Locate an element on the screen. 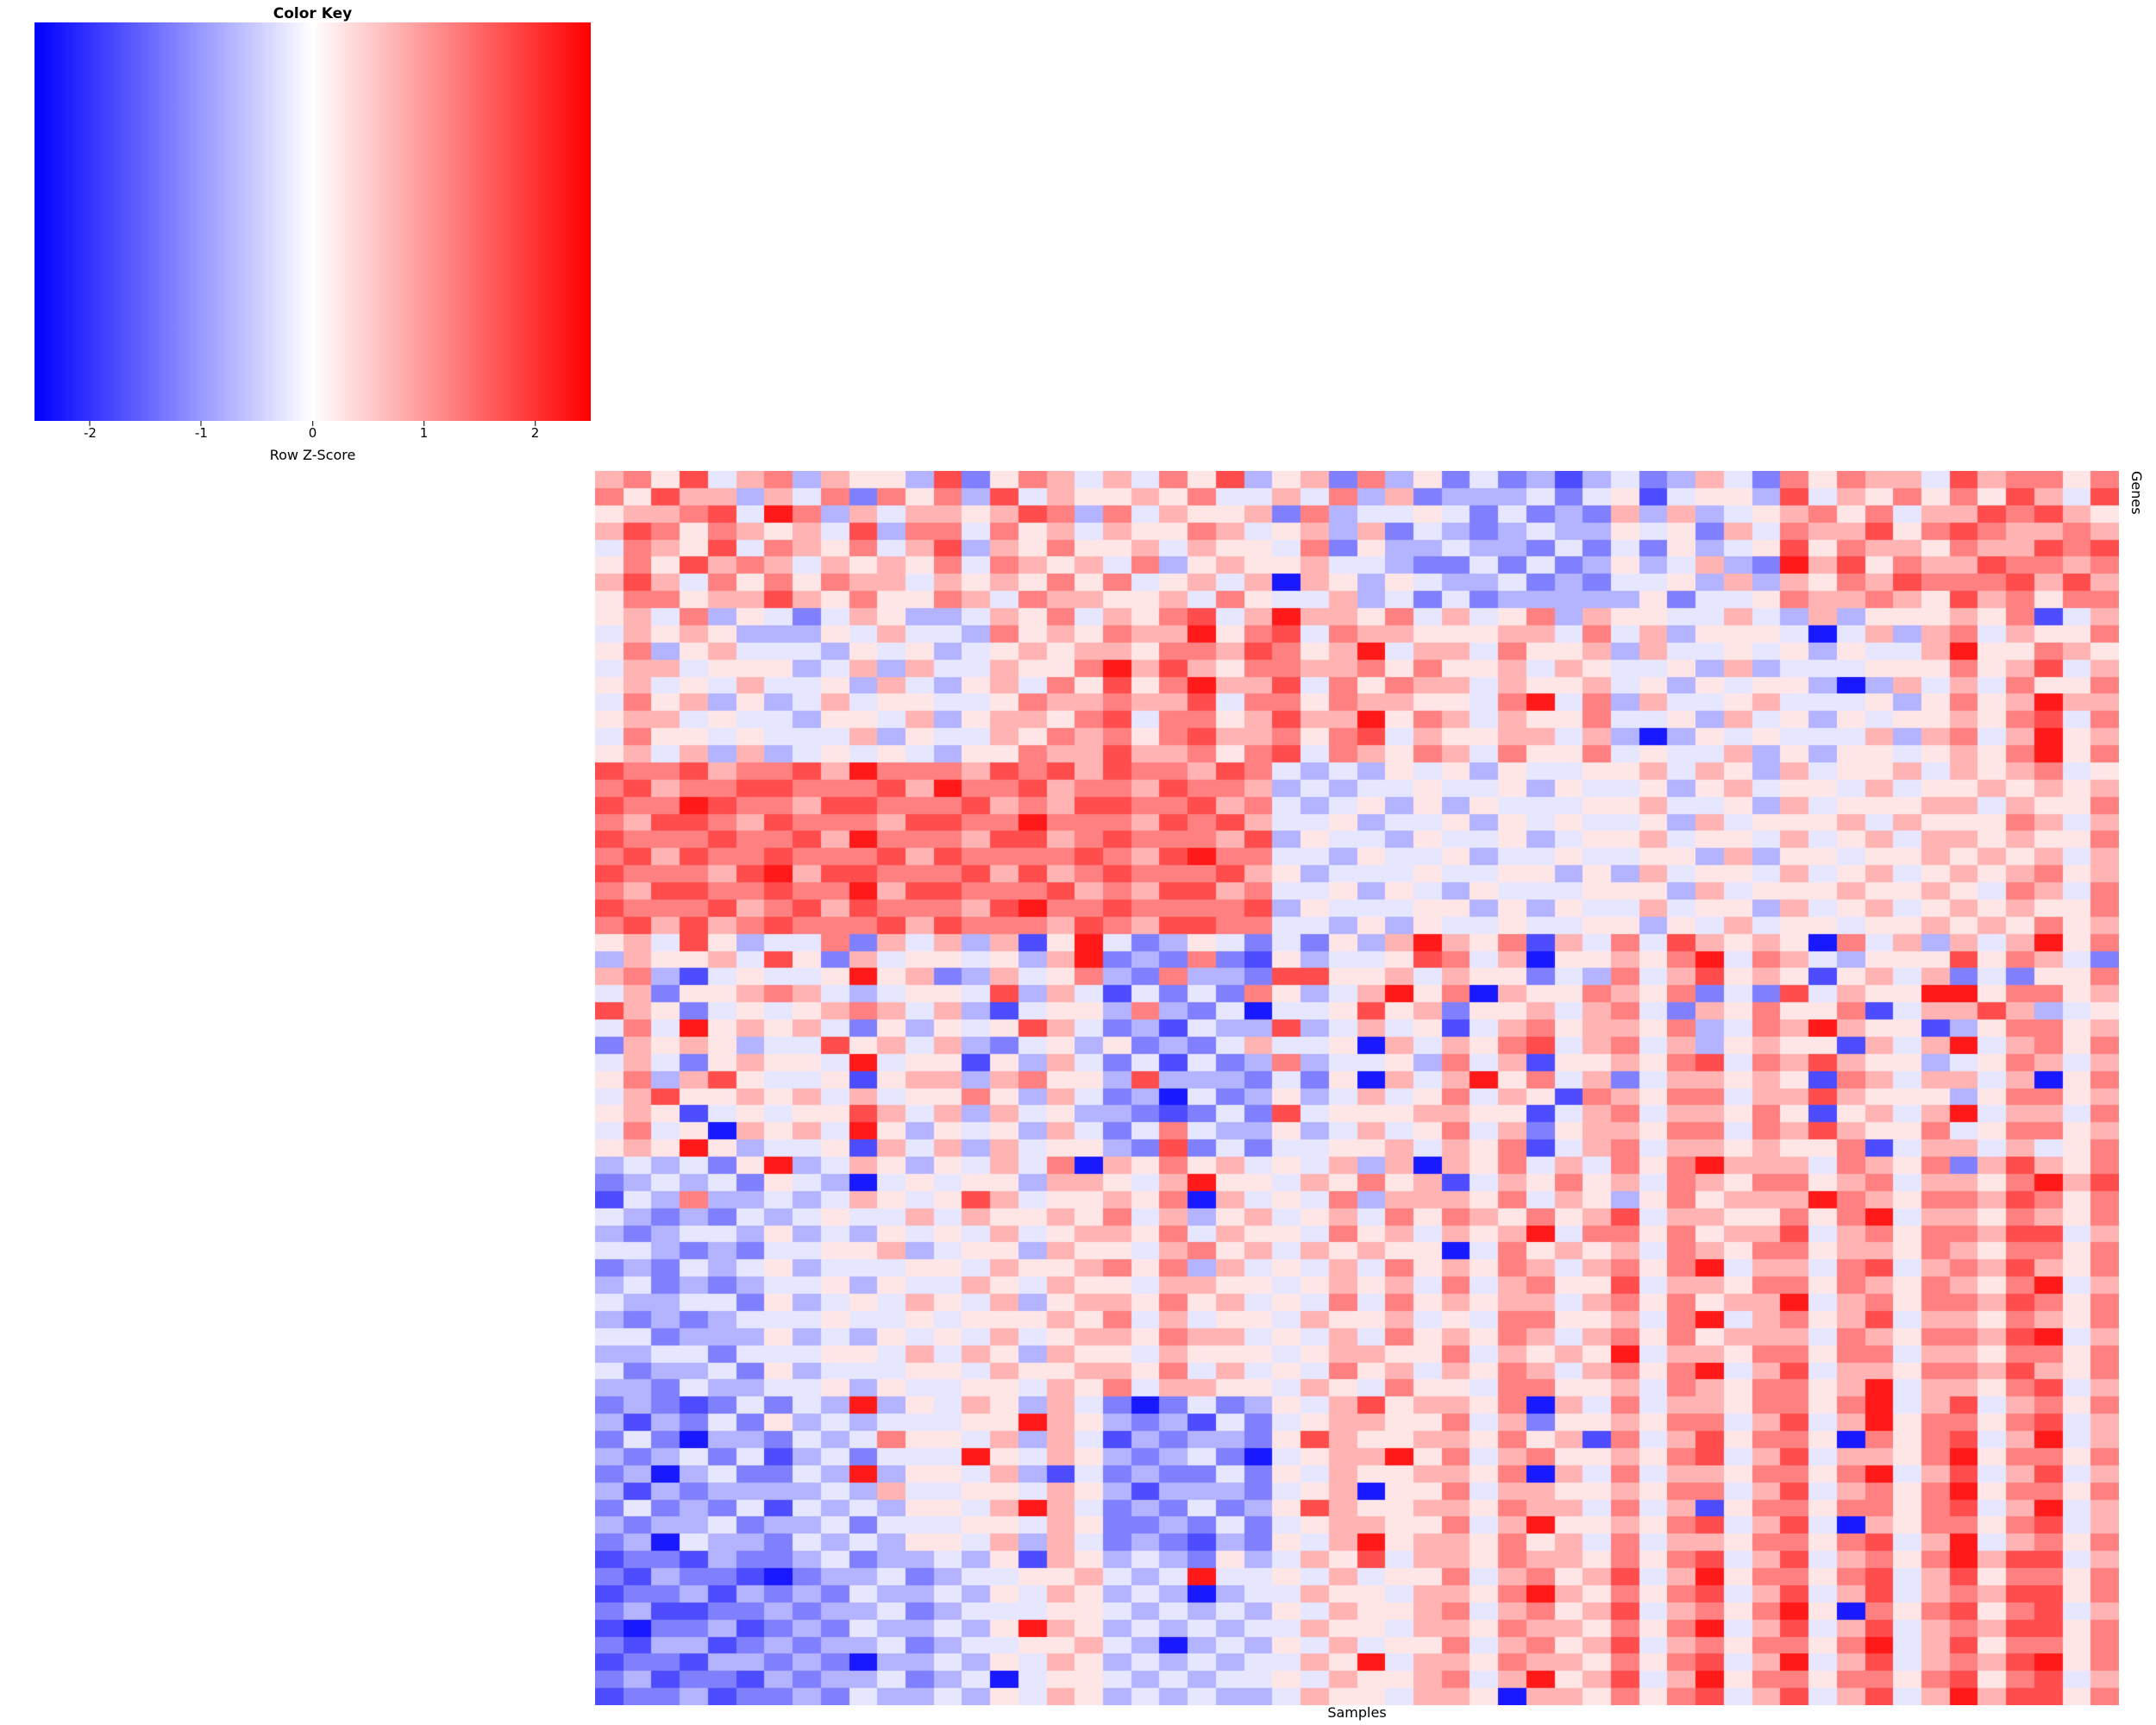 This screenshot has width=2156, height=1725. color-key-tick: 0 is located at coordinates (313, 431).